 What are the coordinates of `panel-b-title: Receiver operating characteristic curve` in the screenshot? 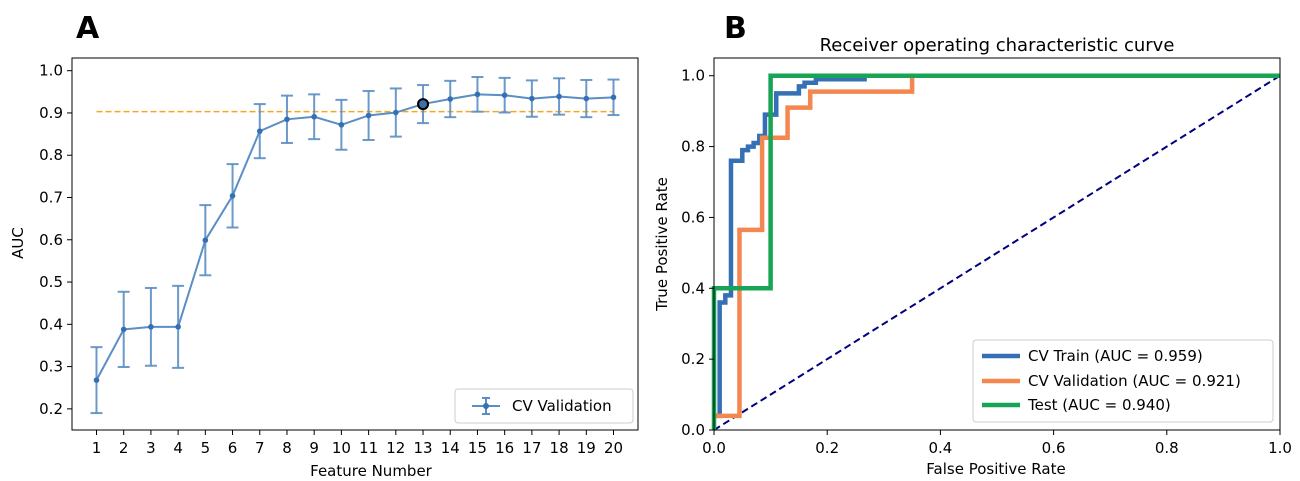 It's located at (997, 45).